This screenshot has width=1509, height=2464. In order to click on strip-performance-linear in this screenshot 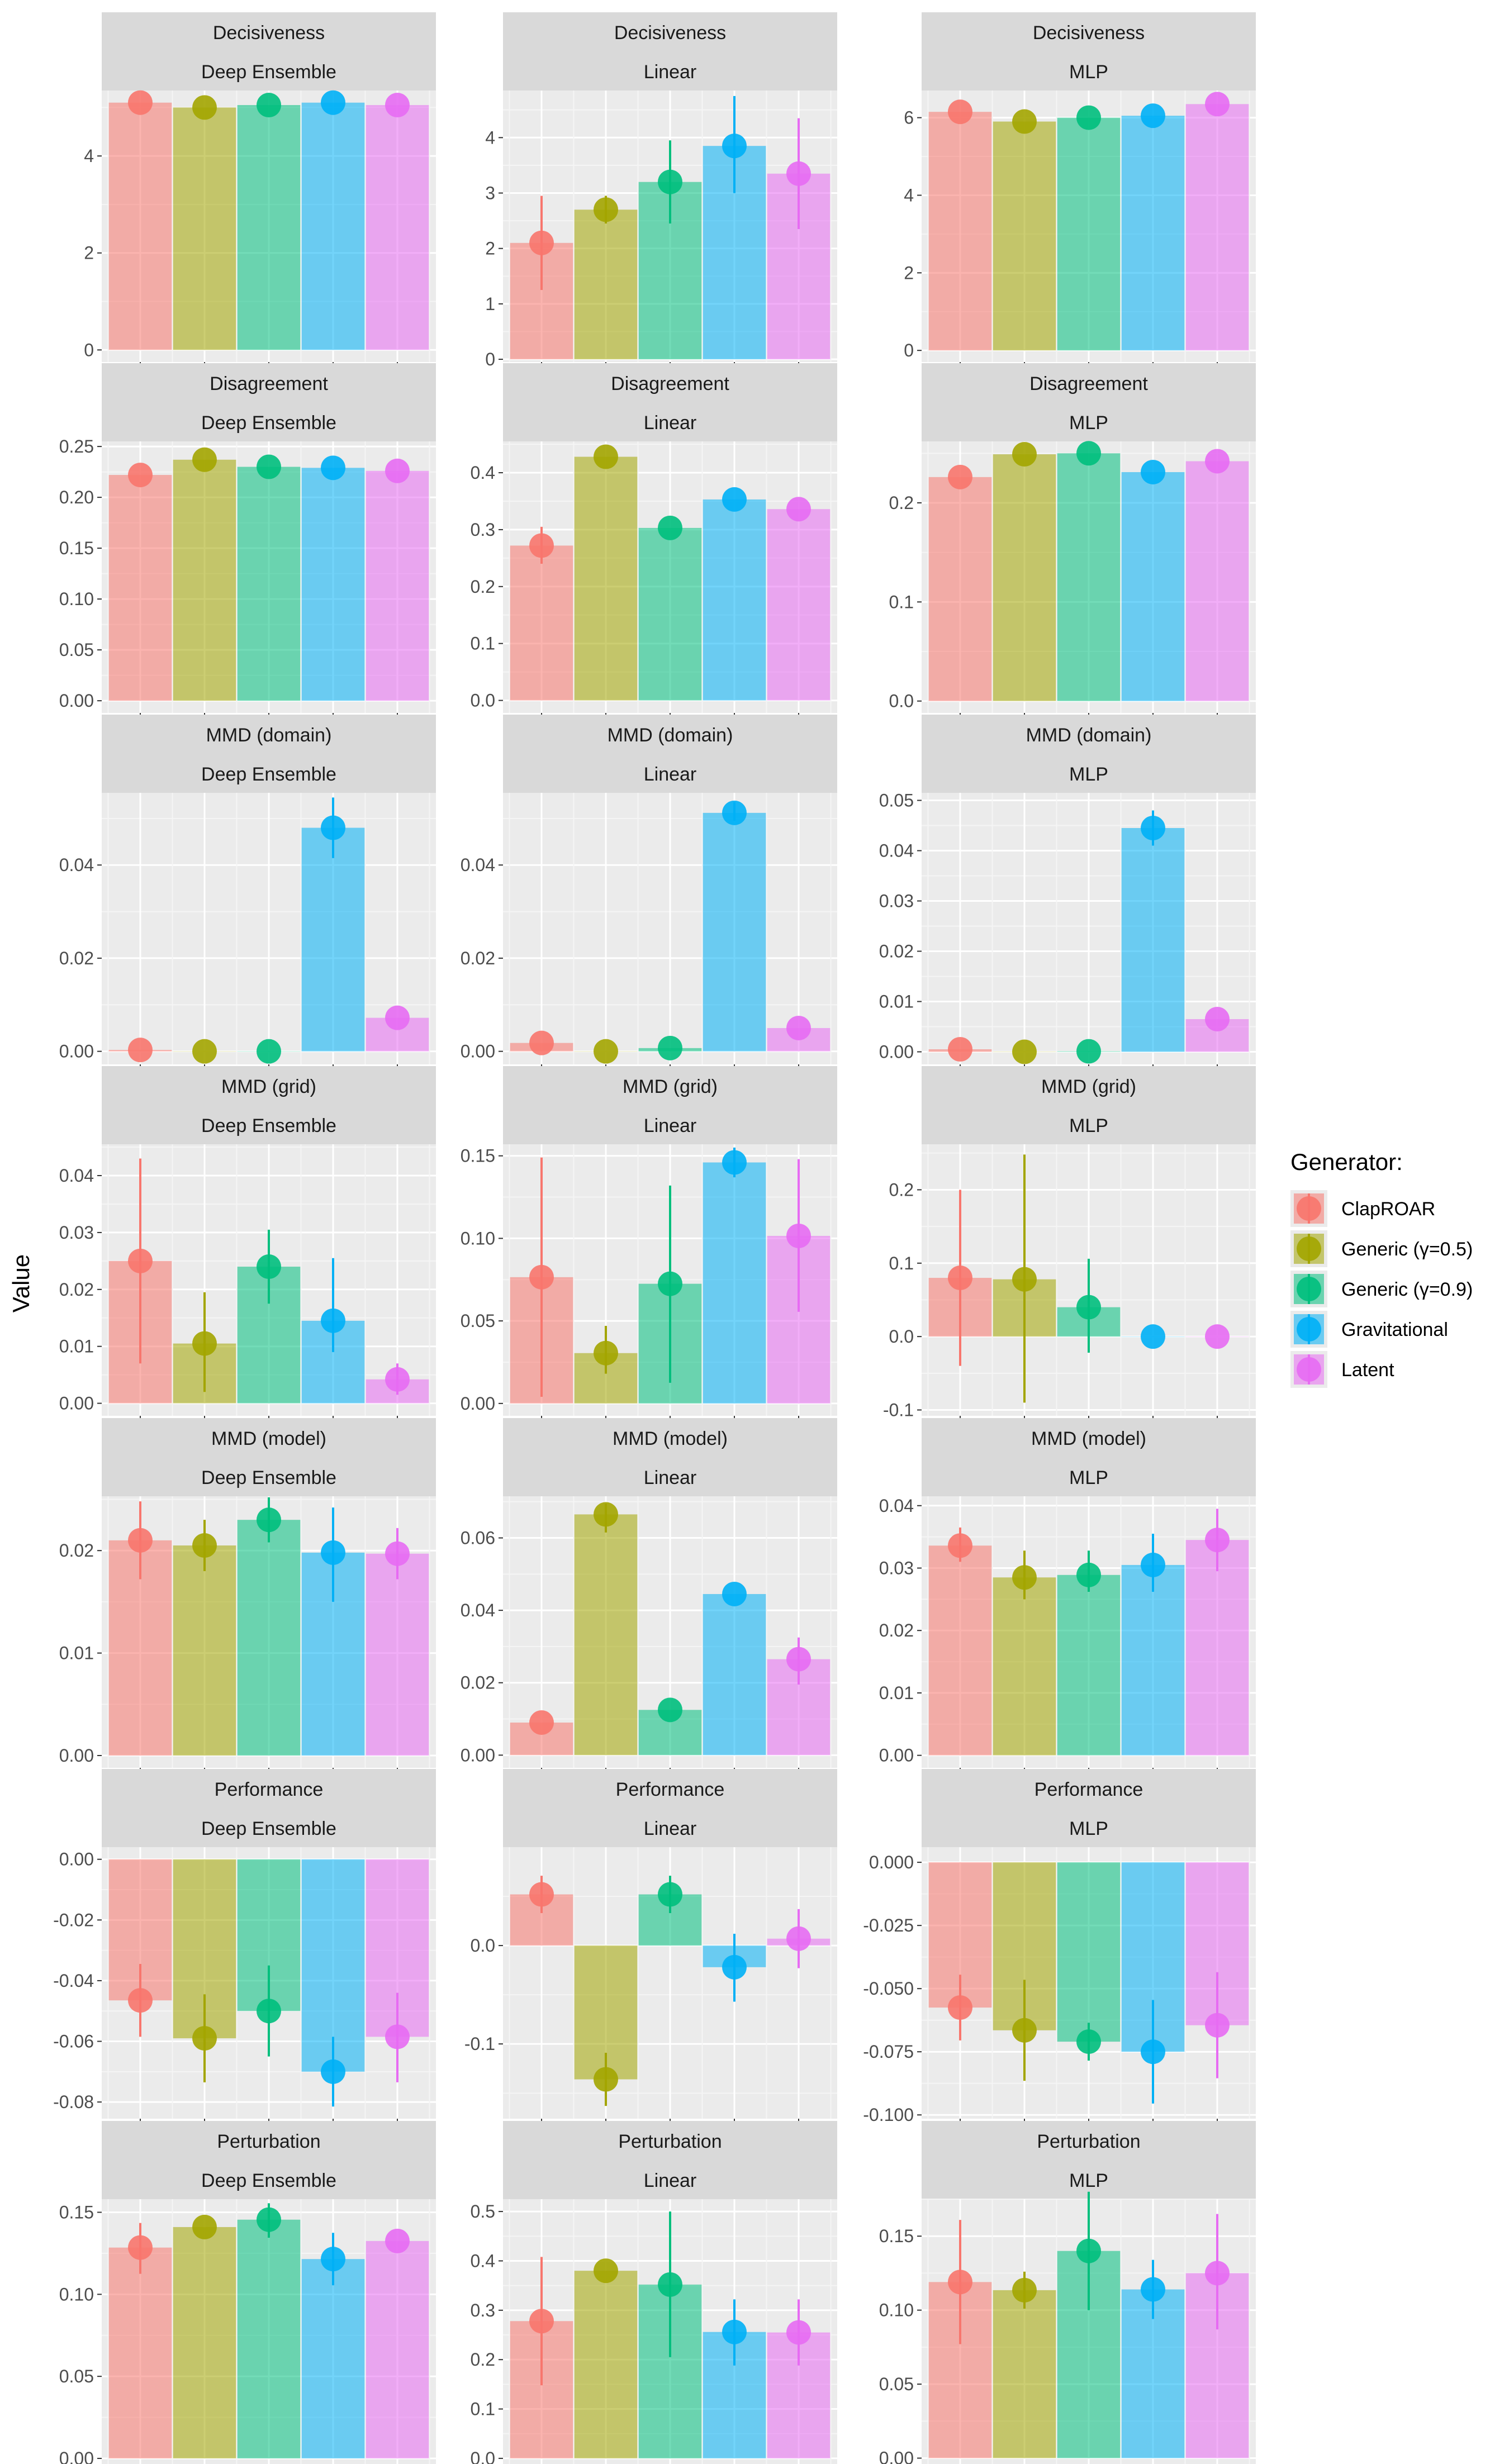, I will do `click(670, 1808)`.